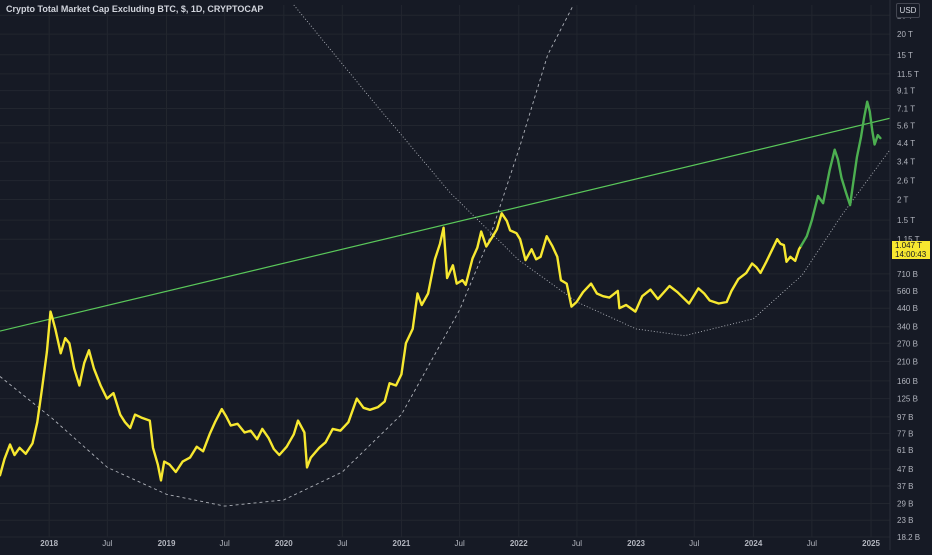  I want to click on x-tick-label: 2018, so click(49, 543).